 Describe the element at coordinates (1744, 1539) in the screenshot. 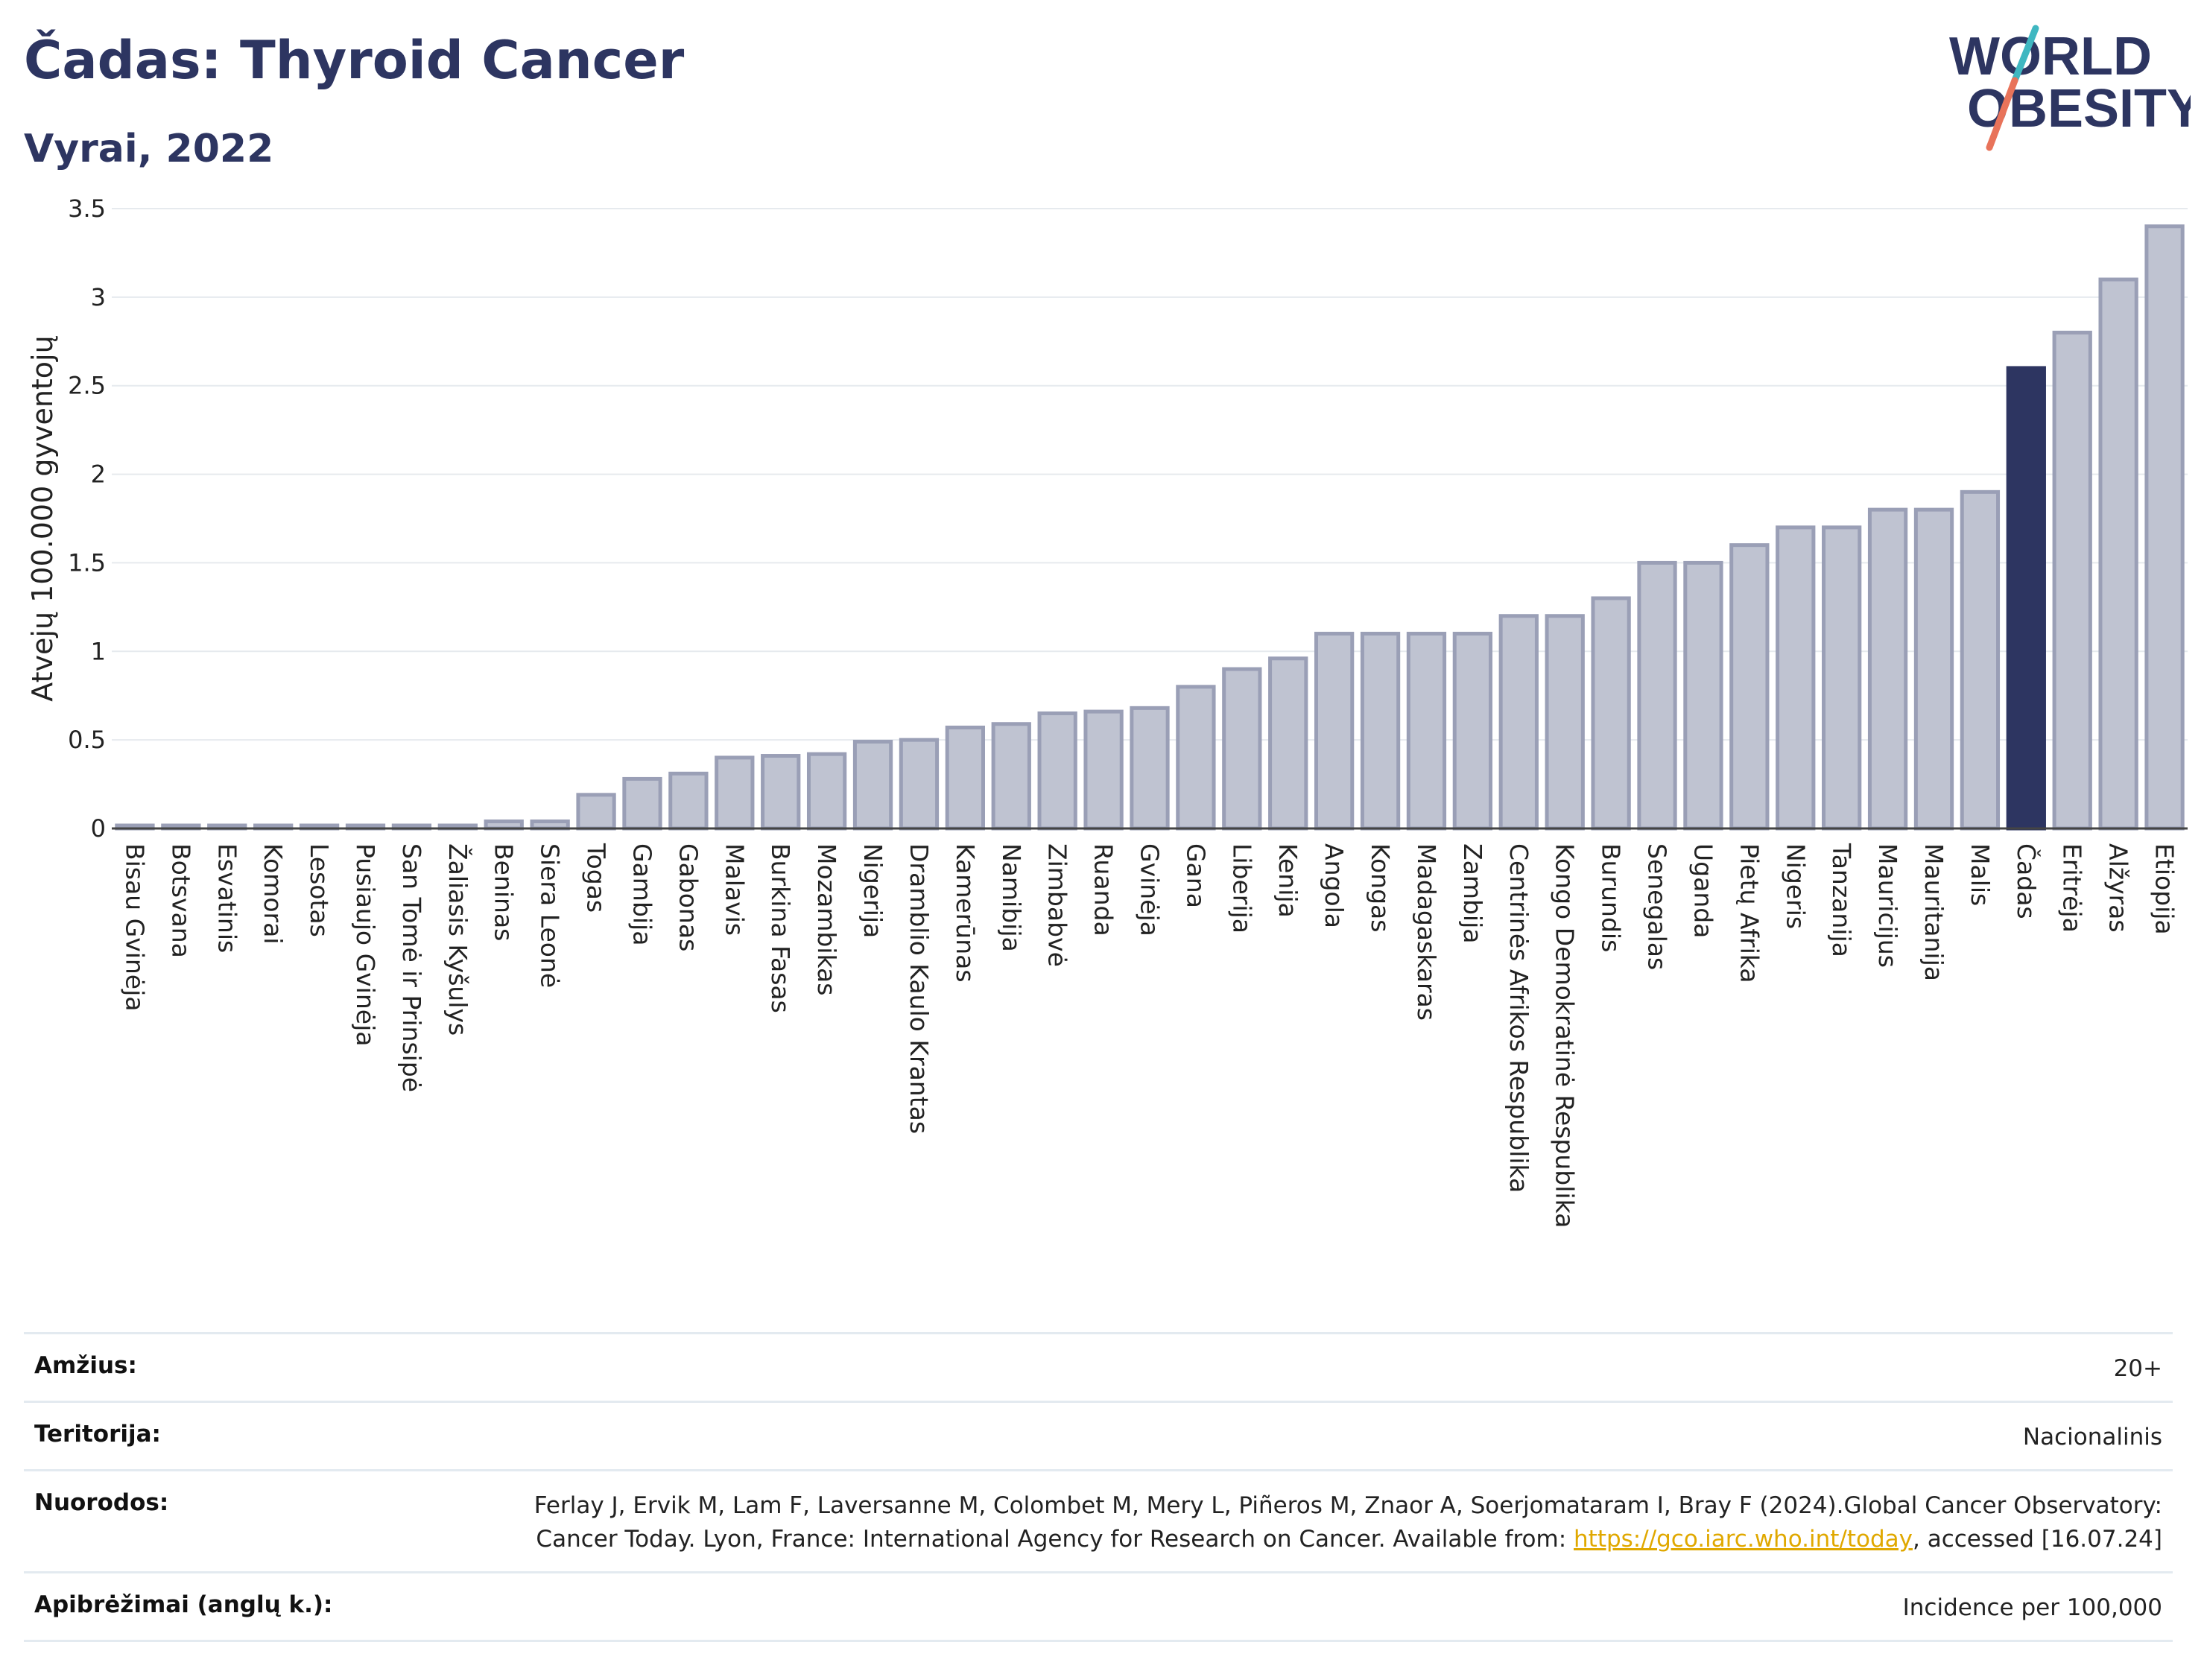

I see `references-link: https://gco.iarc.who.int/today` at that location.